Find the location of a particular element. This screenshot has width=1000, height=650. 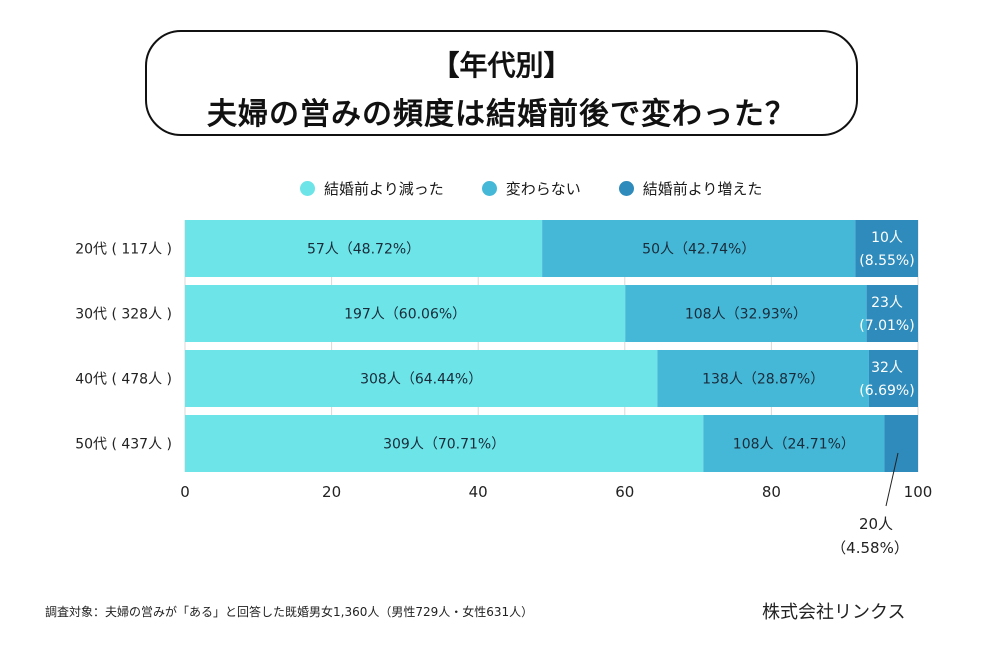

data-label: 23人 is located at coordinates (887, 303).